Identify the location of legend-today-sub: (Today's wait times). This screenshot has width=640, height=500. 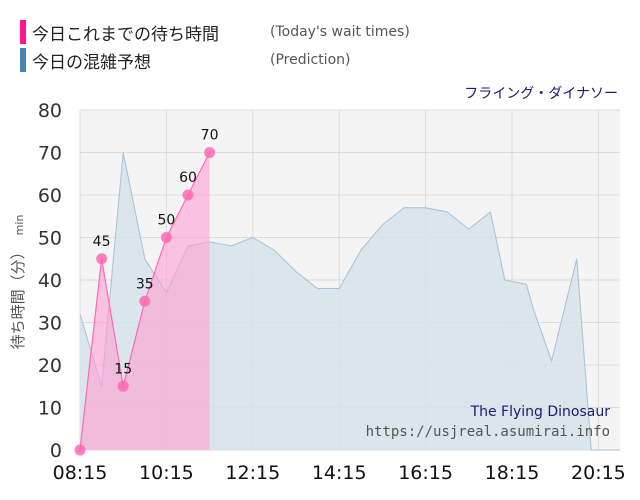
(340, 32).